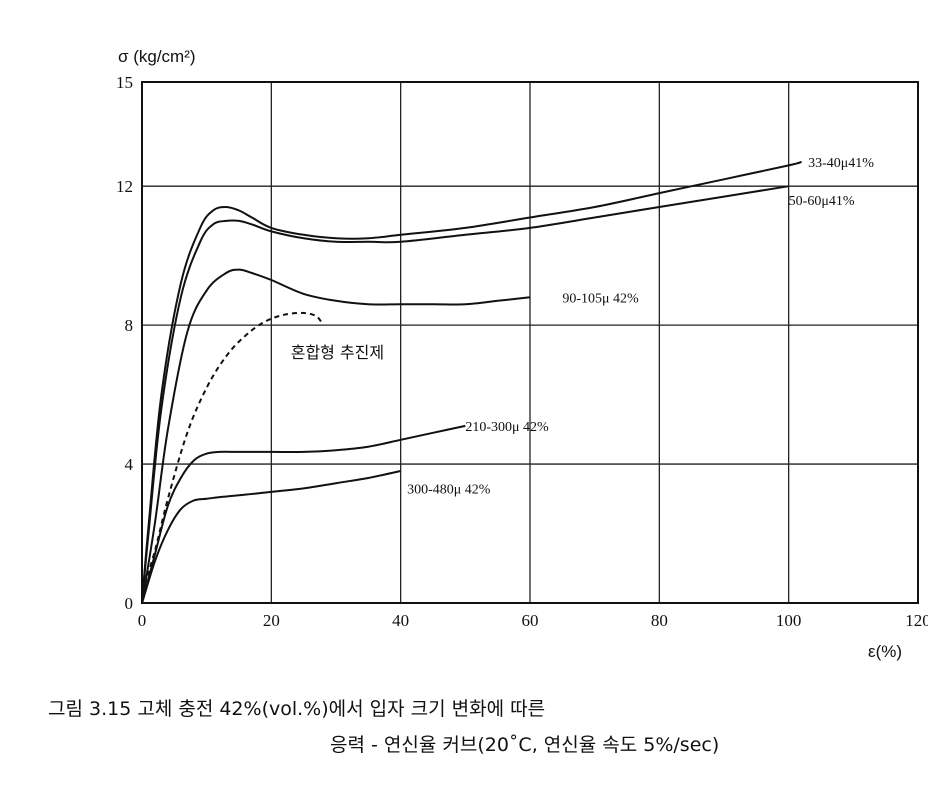 The height and width of the screenshot is (786, 928). Describe the element at coordinates (525, 745) in the screenshot. I see `figure-caption-line-2: 응력 - 연신율 커브(20˚C, 연신율 속도 5%/sec)` at that location.